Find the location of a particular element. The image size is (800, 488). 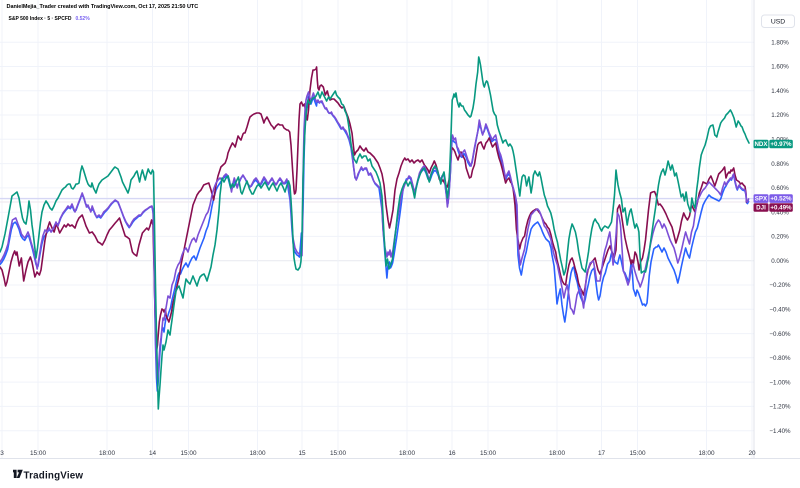

svg-text: 0.60% is located at coordinates (780, 188).